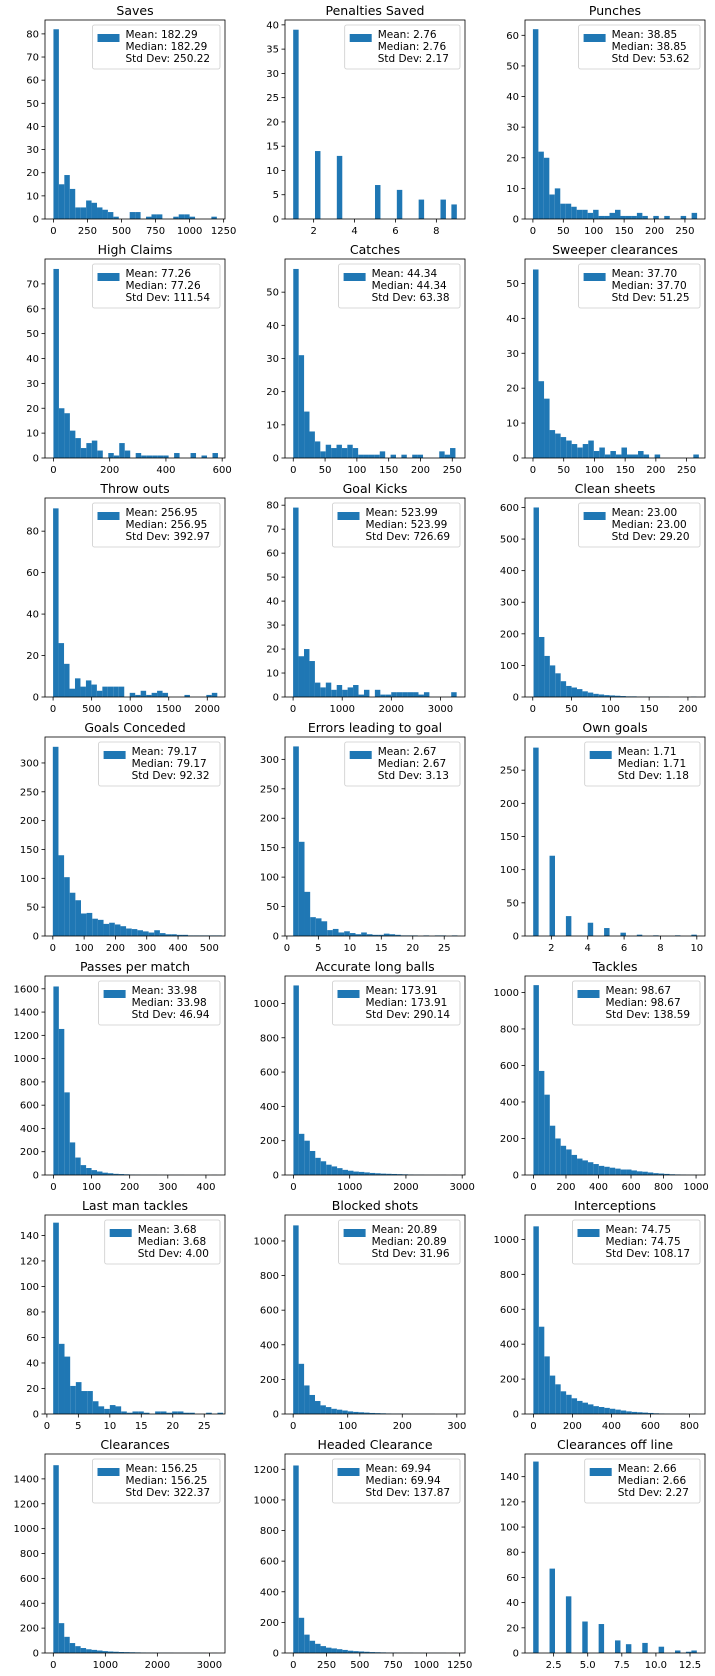 This screenshot has width=715, height=1676. Describe the element at coordinates (29, 879) in the screenshot. I see `y-tick-label: 100` at that location.